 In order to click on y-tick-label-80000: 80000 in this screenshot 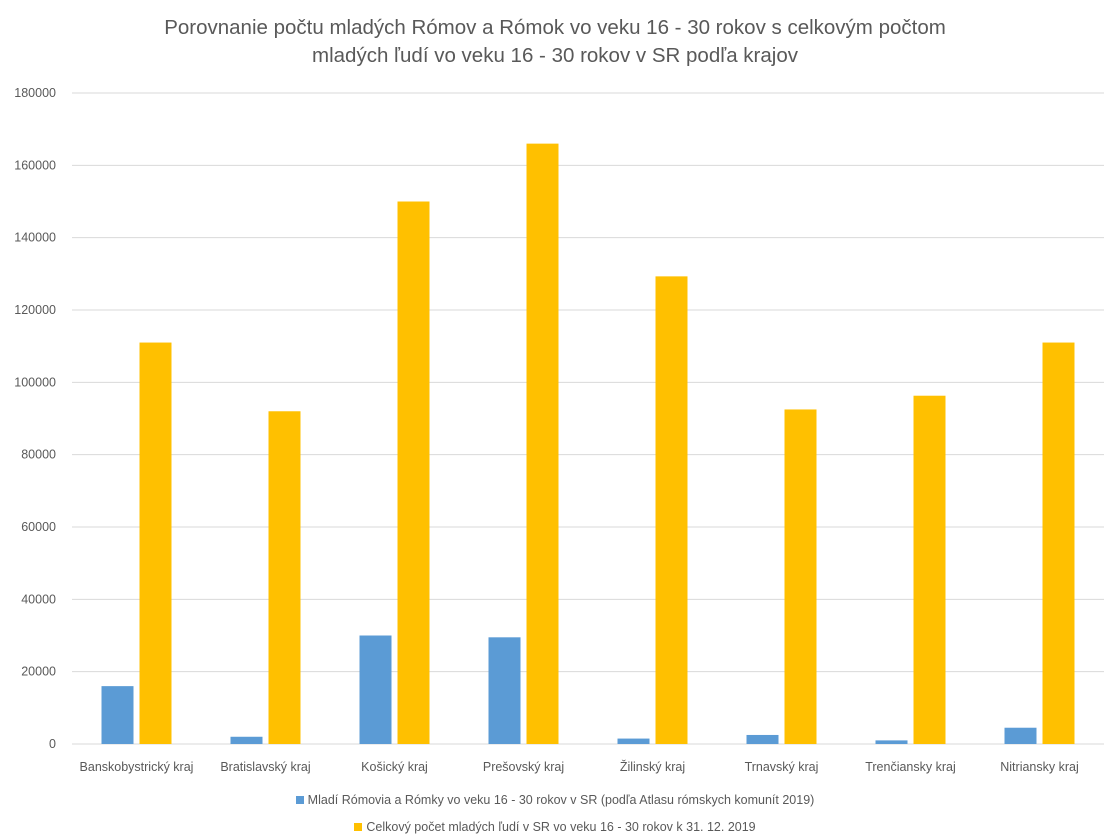, I will do `click(38, 455)`.